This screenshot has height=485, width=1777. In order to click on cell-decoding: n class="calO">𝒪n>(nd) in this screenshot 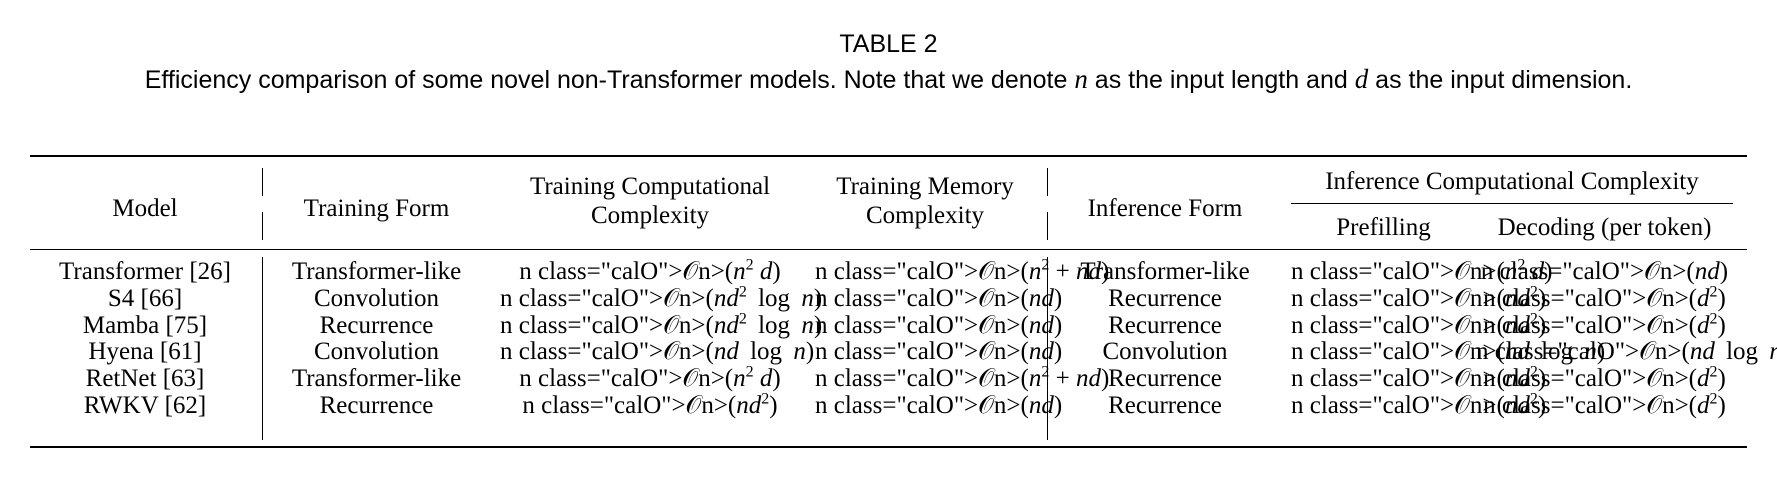, I will do `click(1604, 271)`.